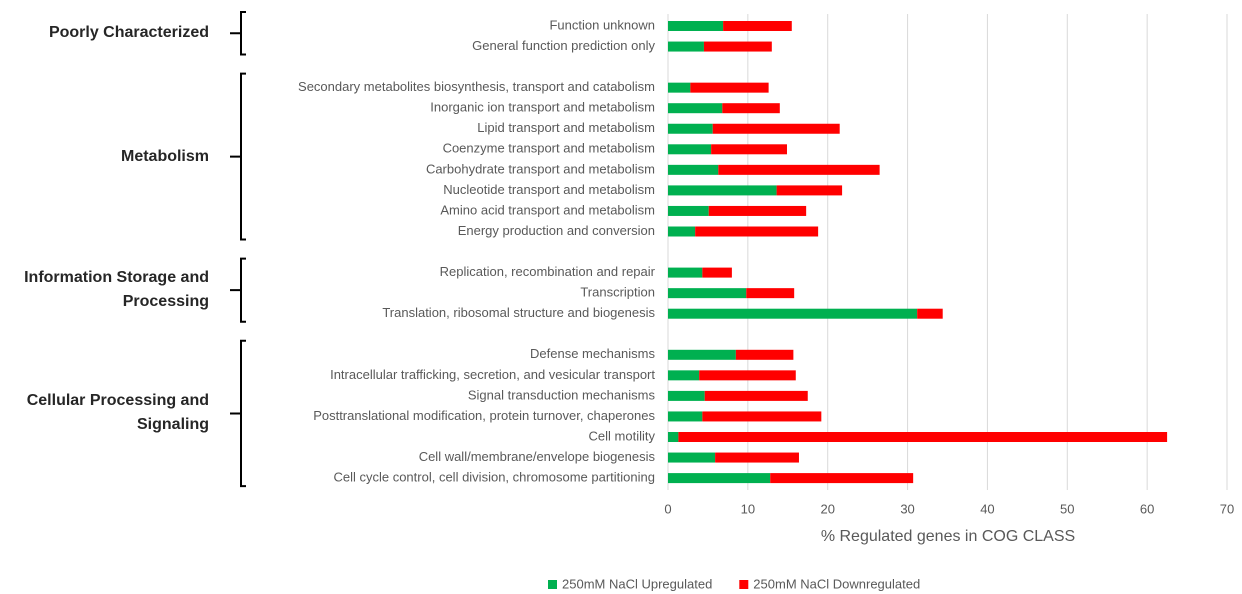 This screenshot has height=594, width=1242. Describe the element at coordinates (617, 292) in the screenshot. I see `y-tick-label: Transcription` at that location.